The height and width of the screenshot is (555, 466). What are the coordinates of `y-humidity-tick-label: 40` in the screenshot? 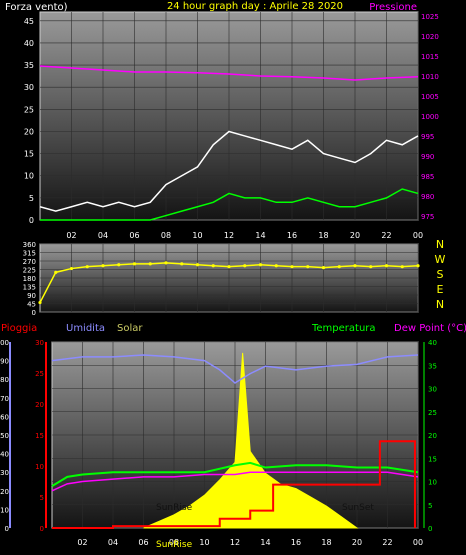 It's located at (4, 455).